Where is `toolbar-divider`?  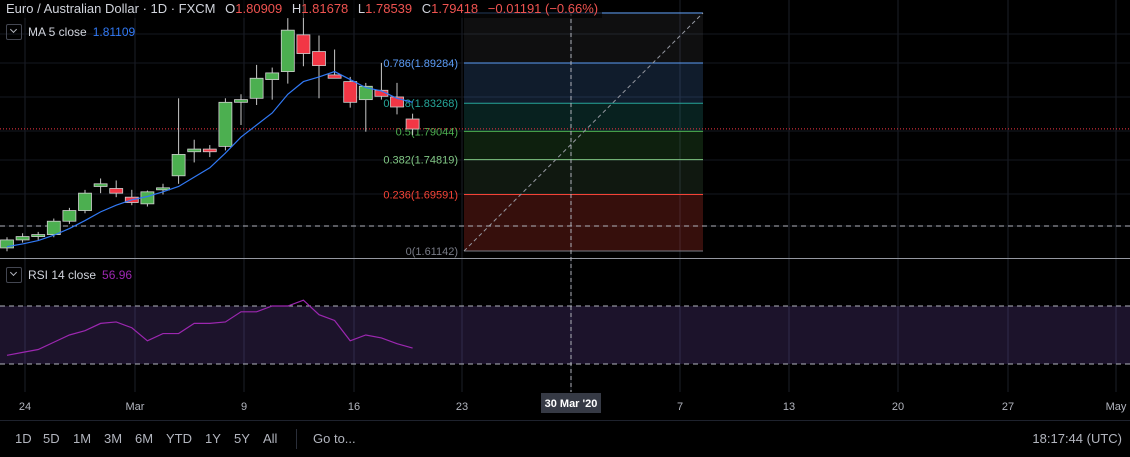 toolbar-divider is located at coordinates (296, 439).